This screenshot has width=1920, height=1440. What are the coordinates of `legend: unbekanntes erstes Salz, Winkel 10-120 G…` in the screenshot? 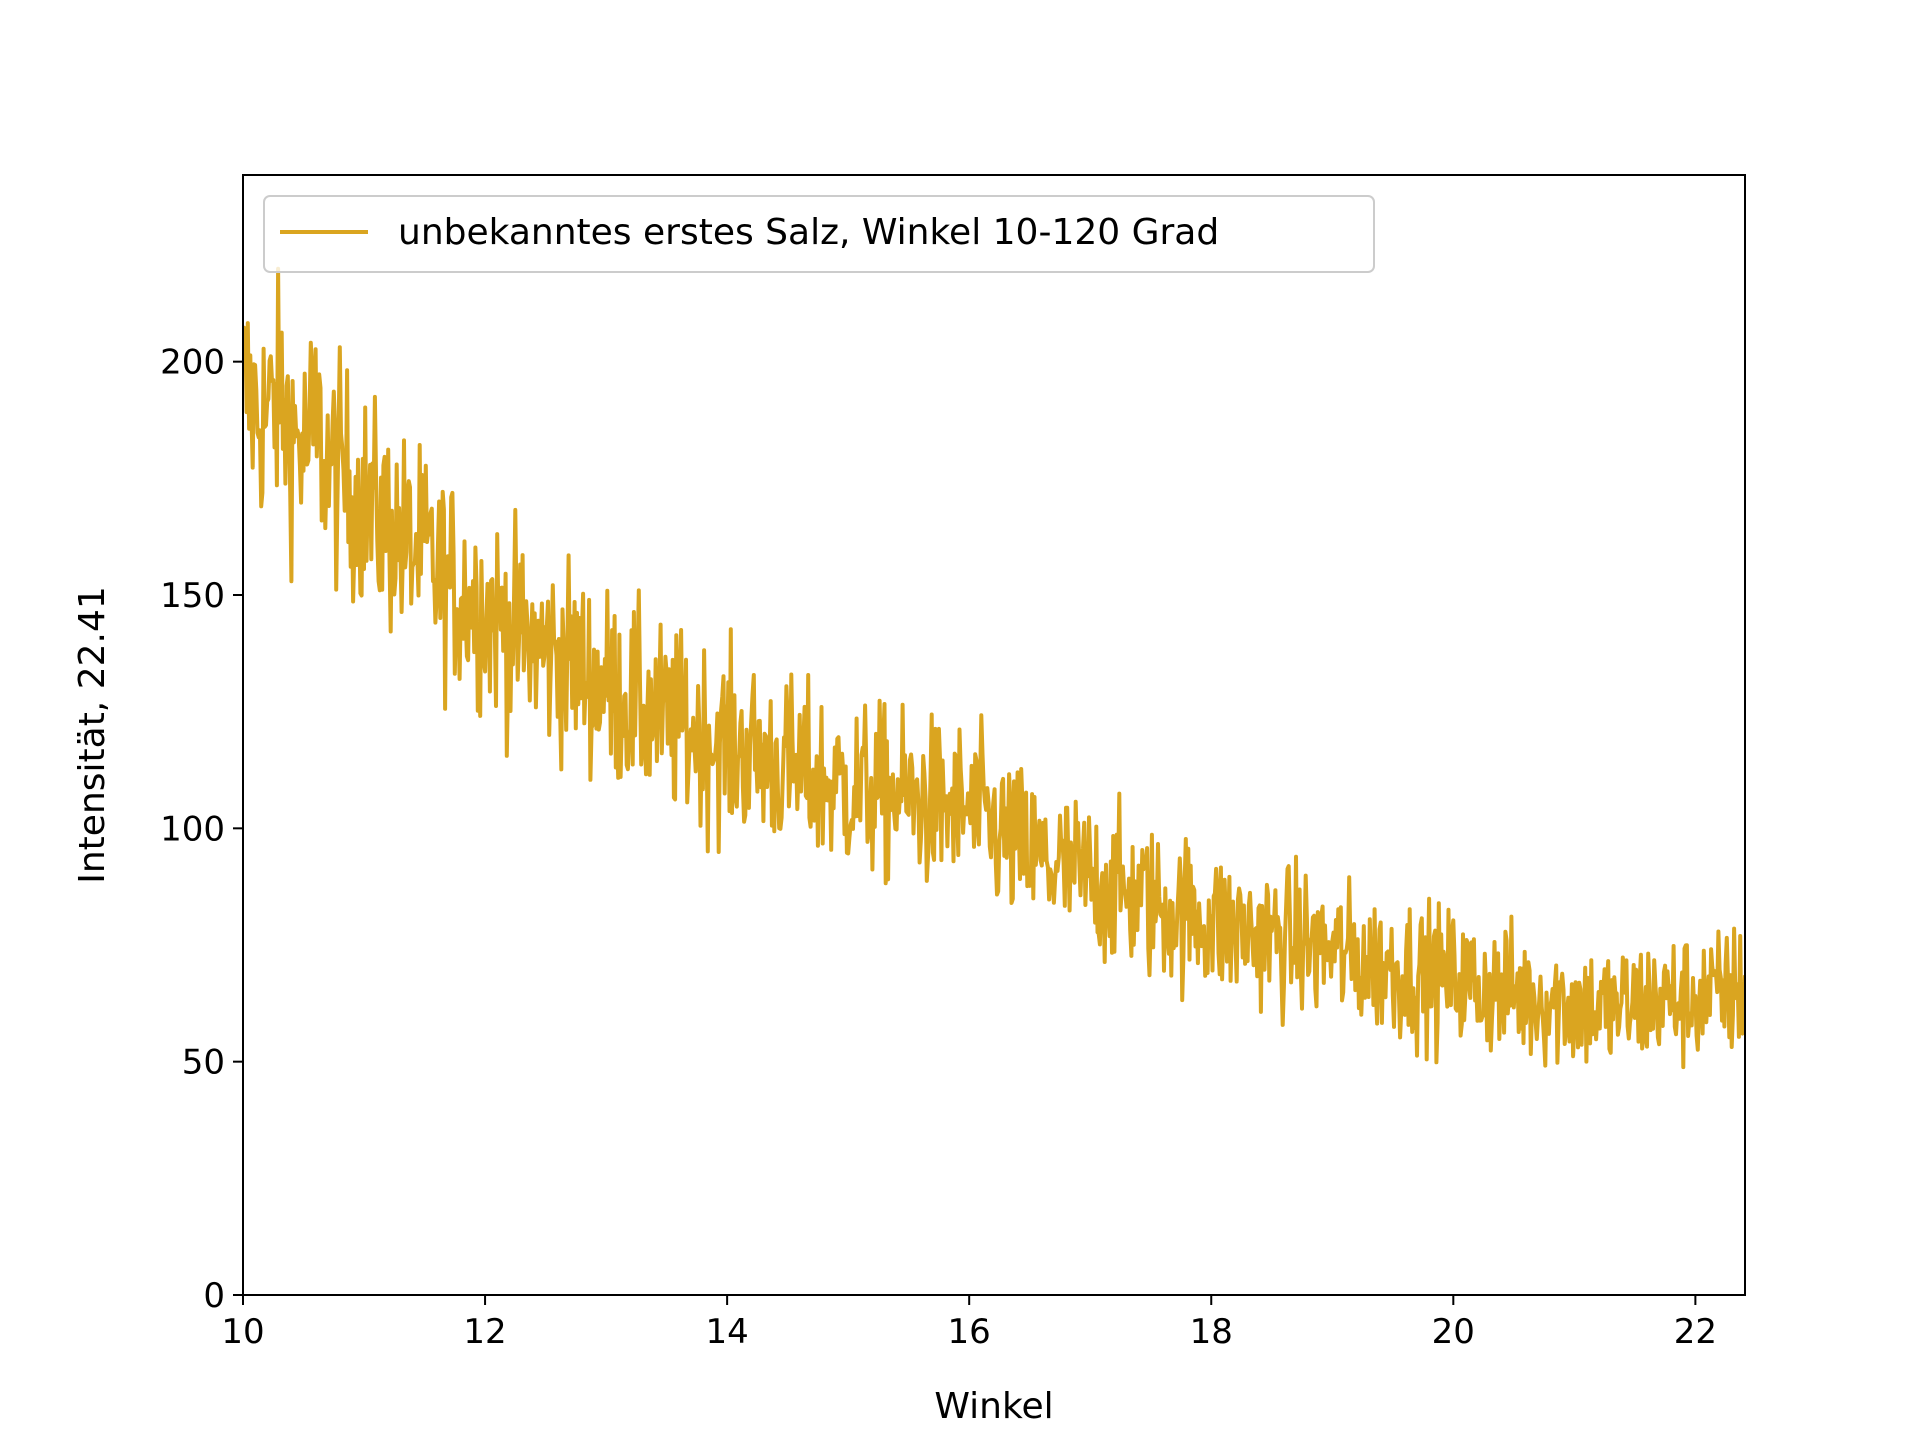 It's located at (819, 234).